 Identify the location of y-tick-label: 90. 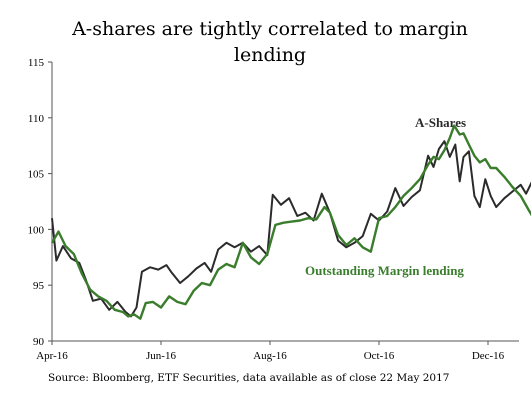
(39, 342).